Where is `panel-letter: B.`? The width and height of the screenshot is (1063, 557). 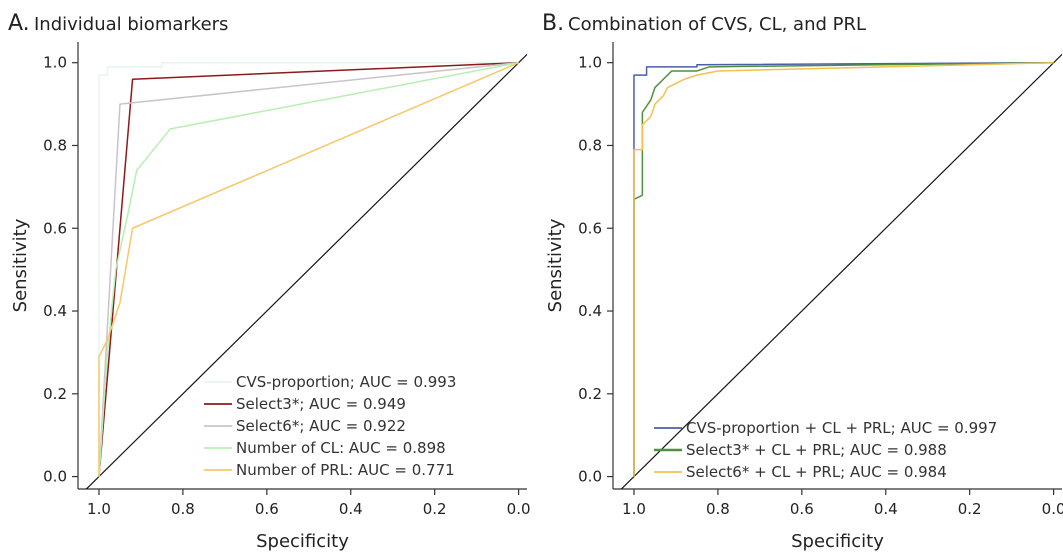
panel-letter: B. is located at coordinates (553, 23).